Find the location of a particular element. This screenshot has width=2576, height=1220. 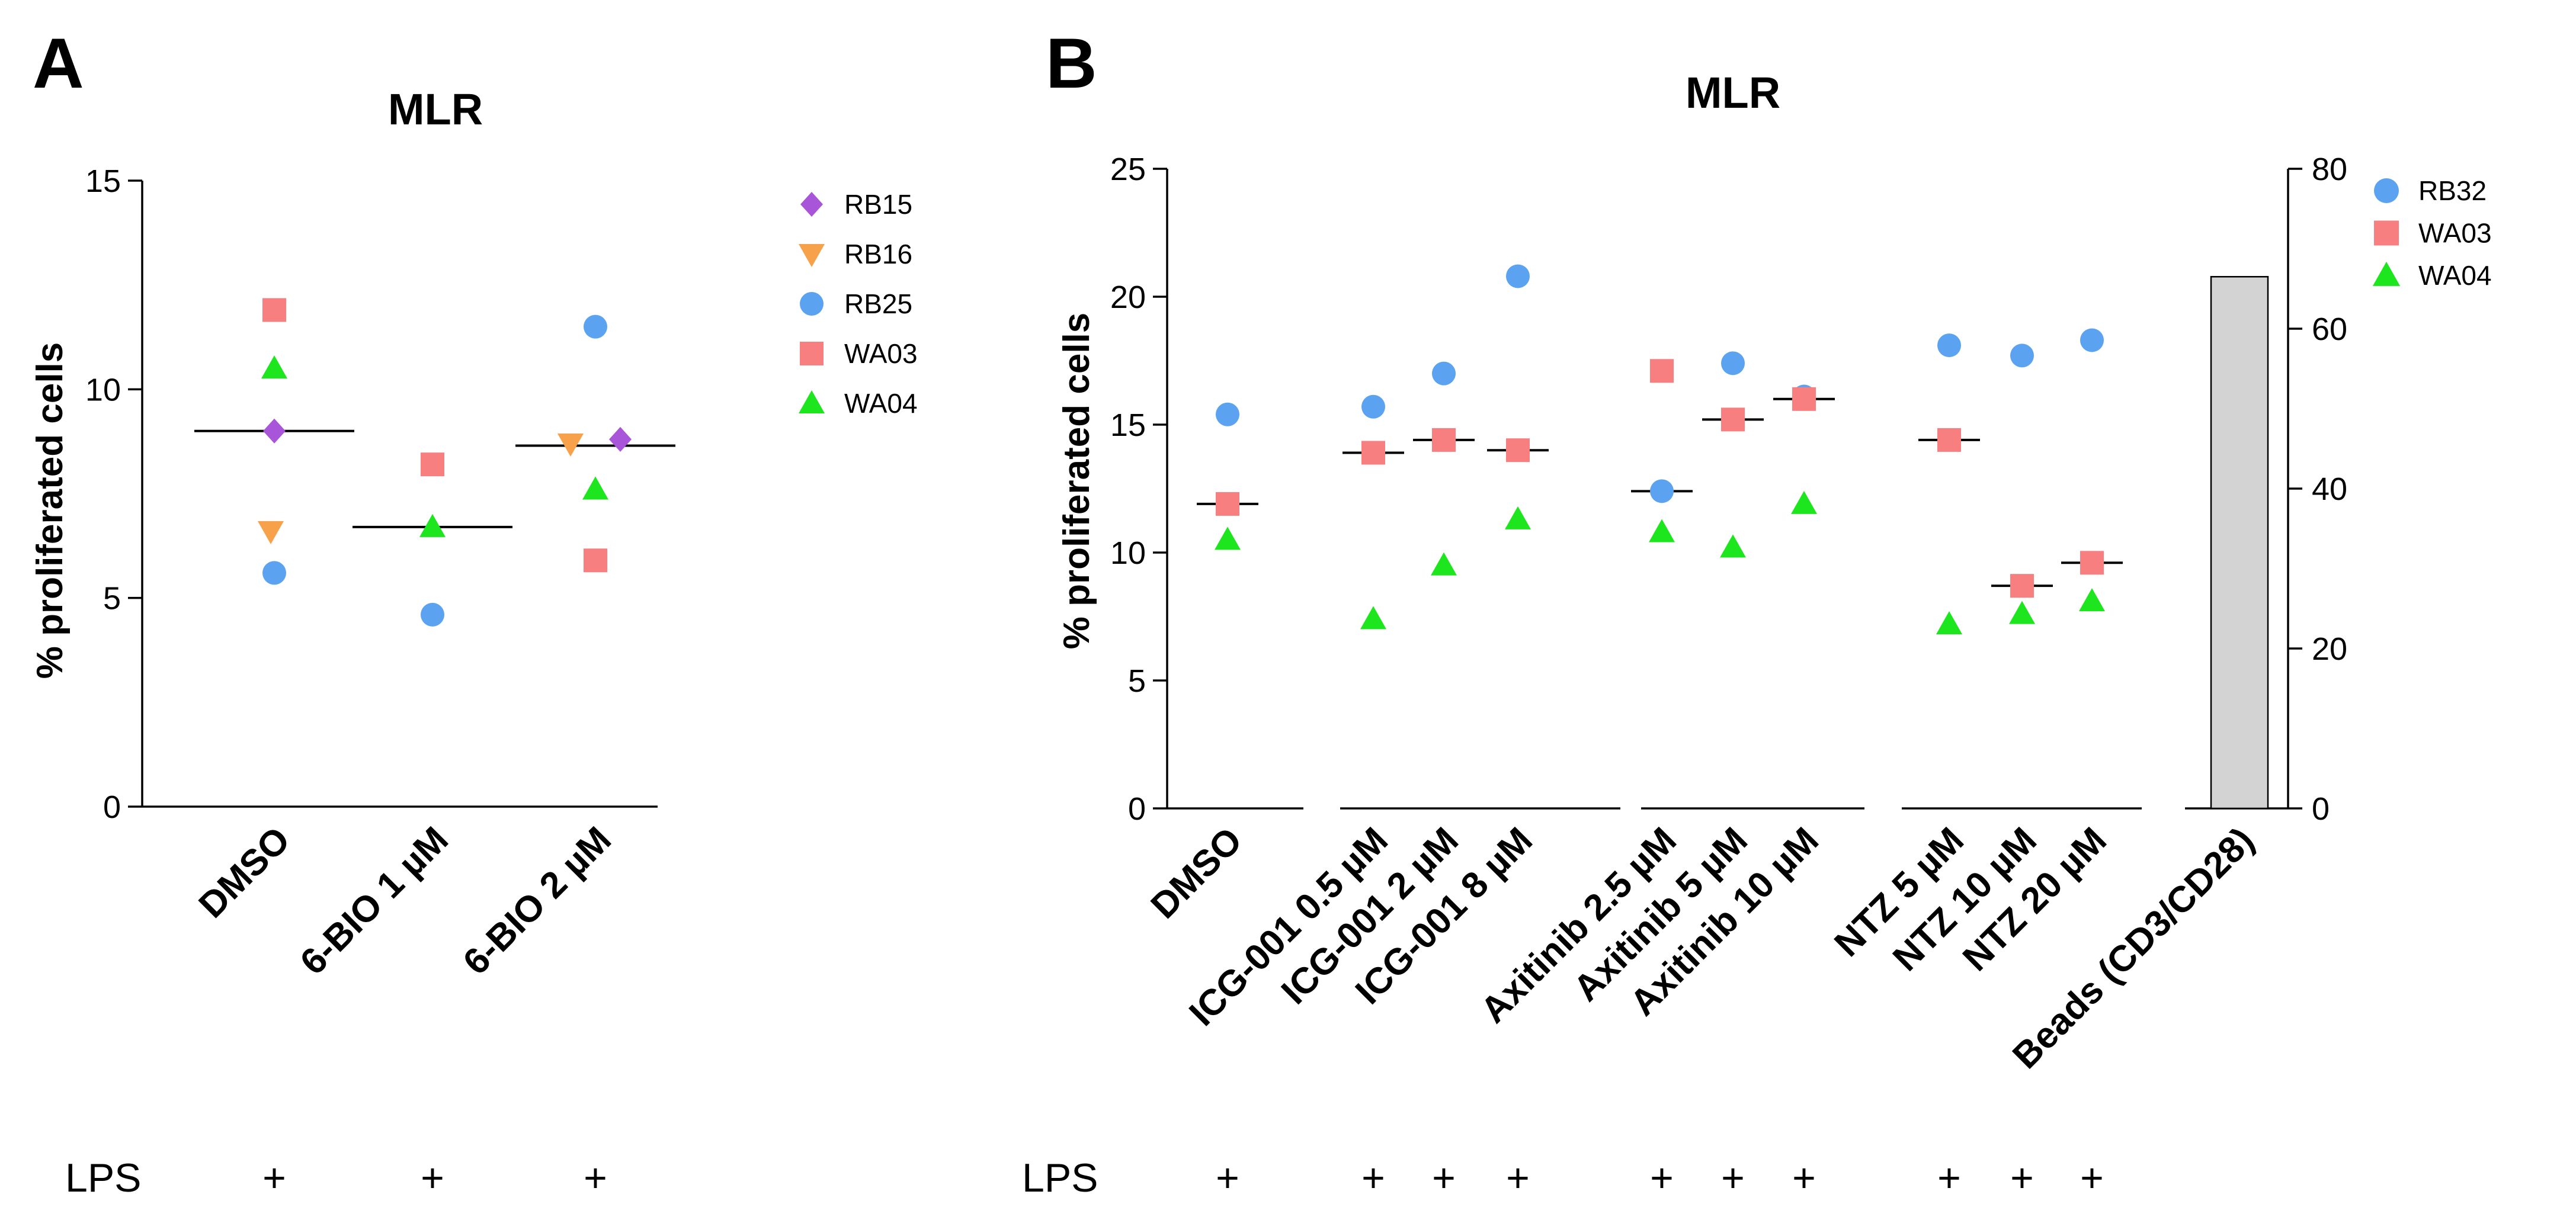

legend-b: RB32 WA03 WA04 is located at coordinates (2432, 233).